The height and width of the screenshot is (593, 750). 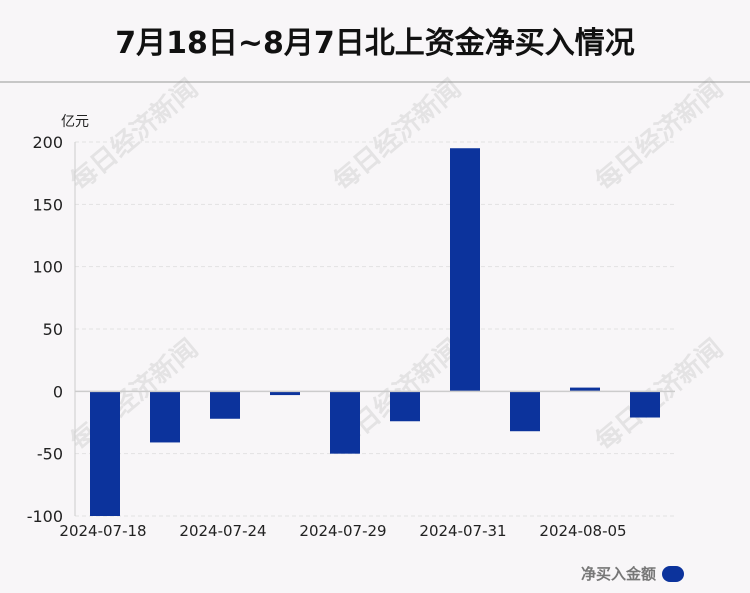 I want to click on y-tick-label: -50, so click(x=50, y=454).